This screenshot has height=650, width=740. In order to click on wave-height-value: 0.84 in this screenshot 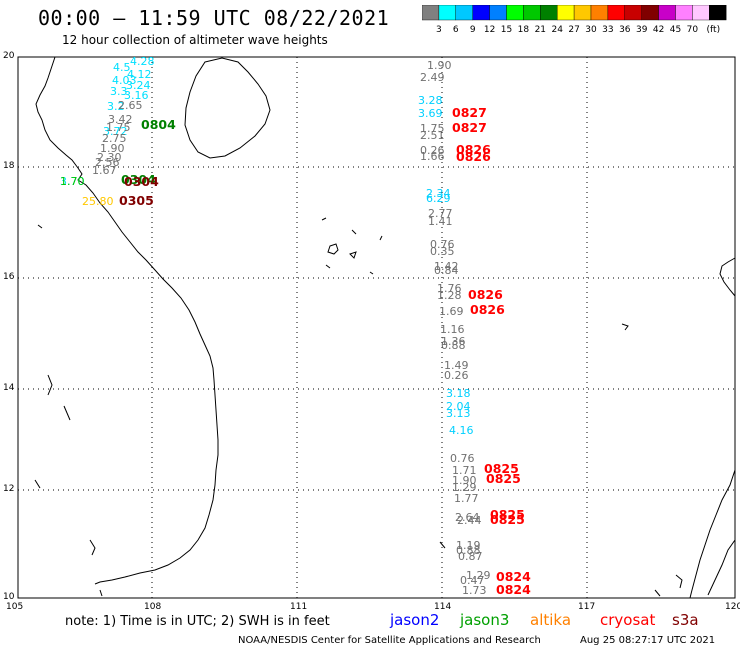, I will do `click(446, 270)`.